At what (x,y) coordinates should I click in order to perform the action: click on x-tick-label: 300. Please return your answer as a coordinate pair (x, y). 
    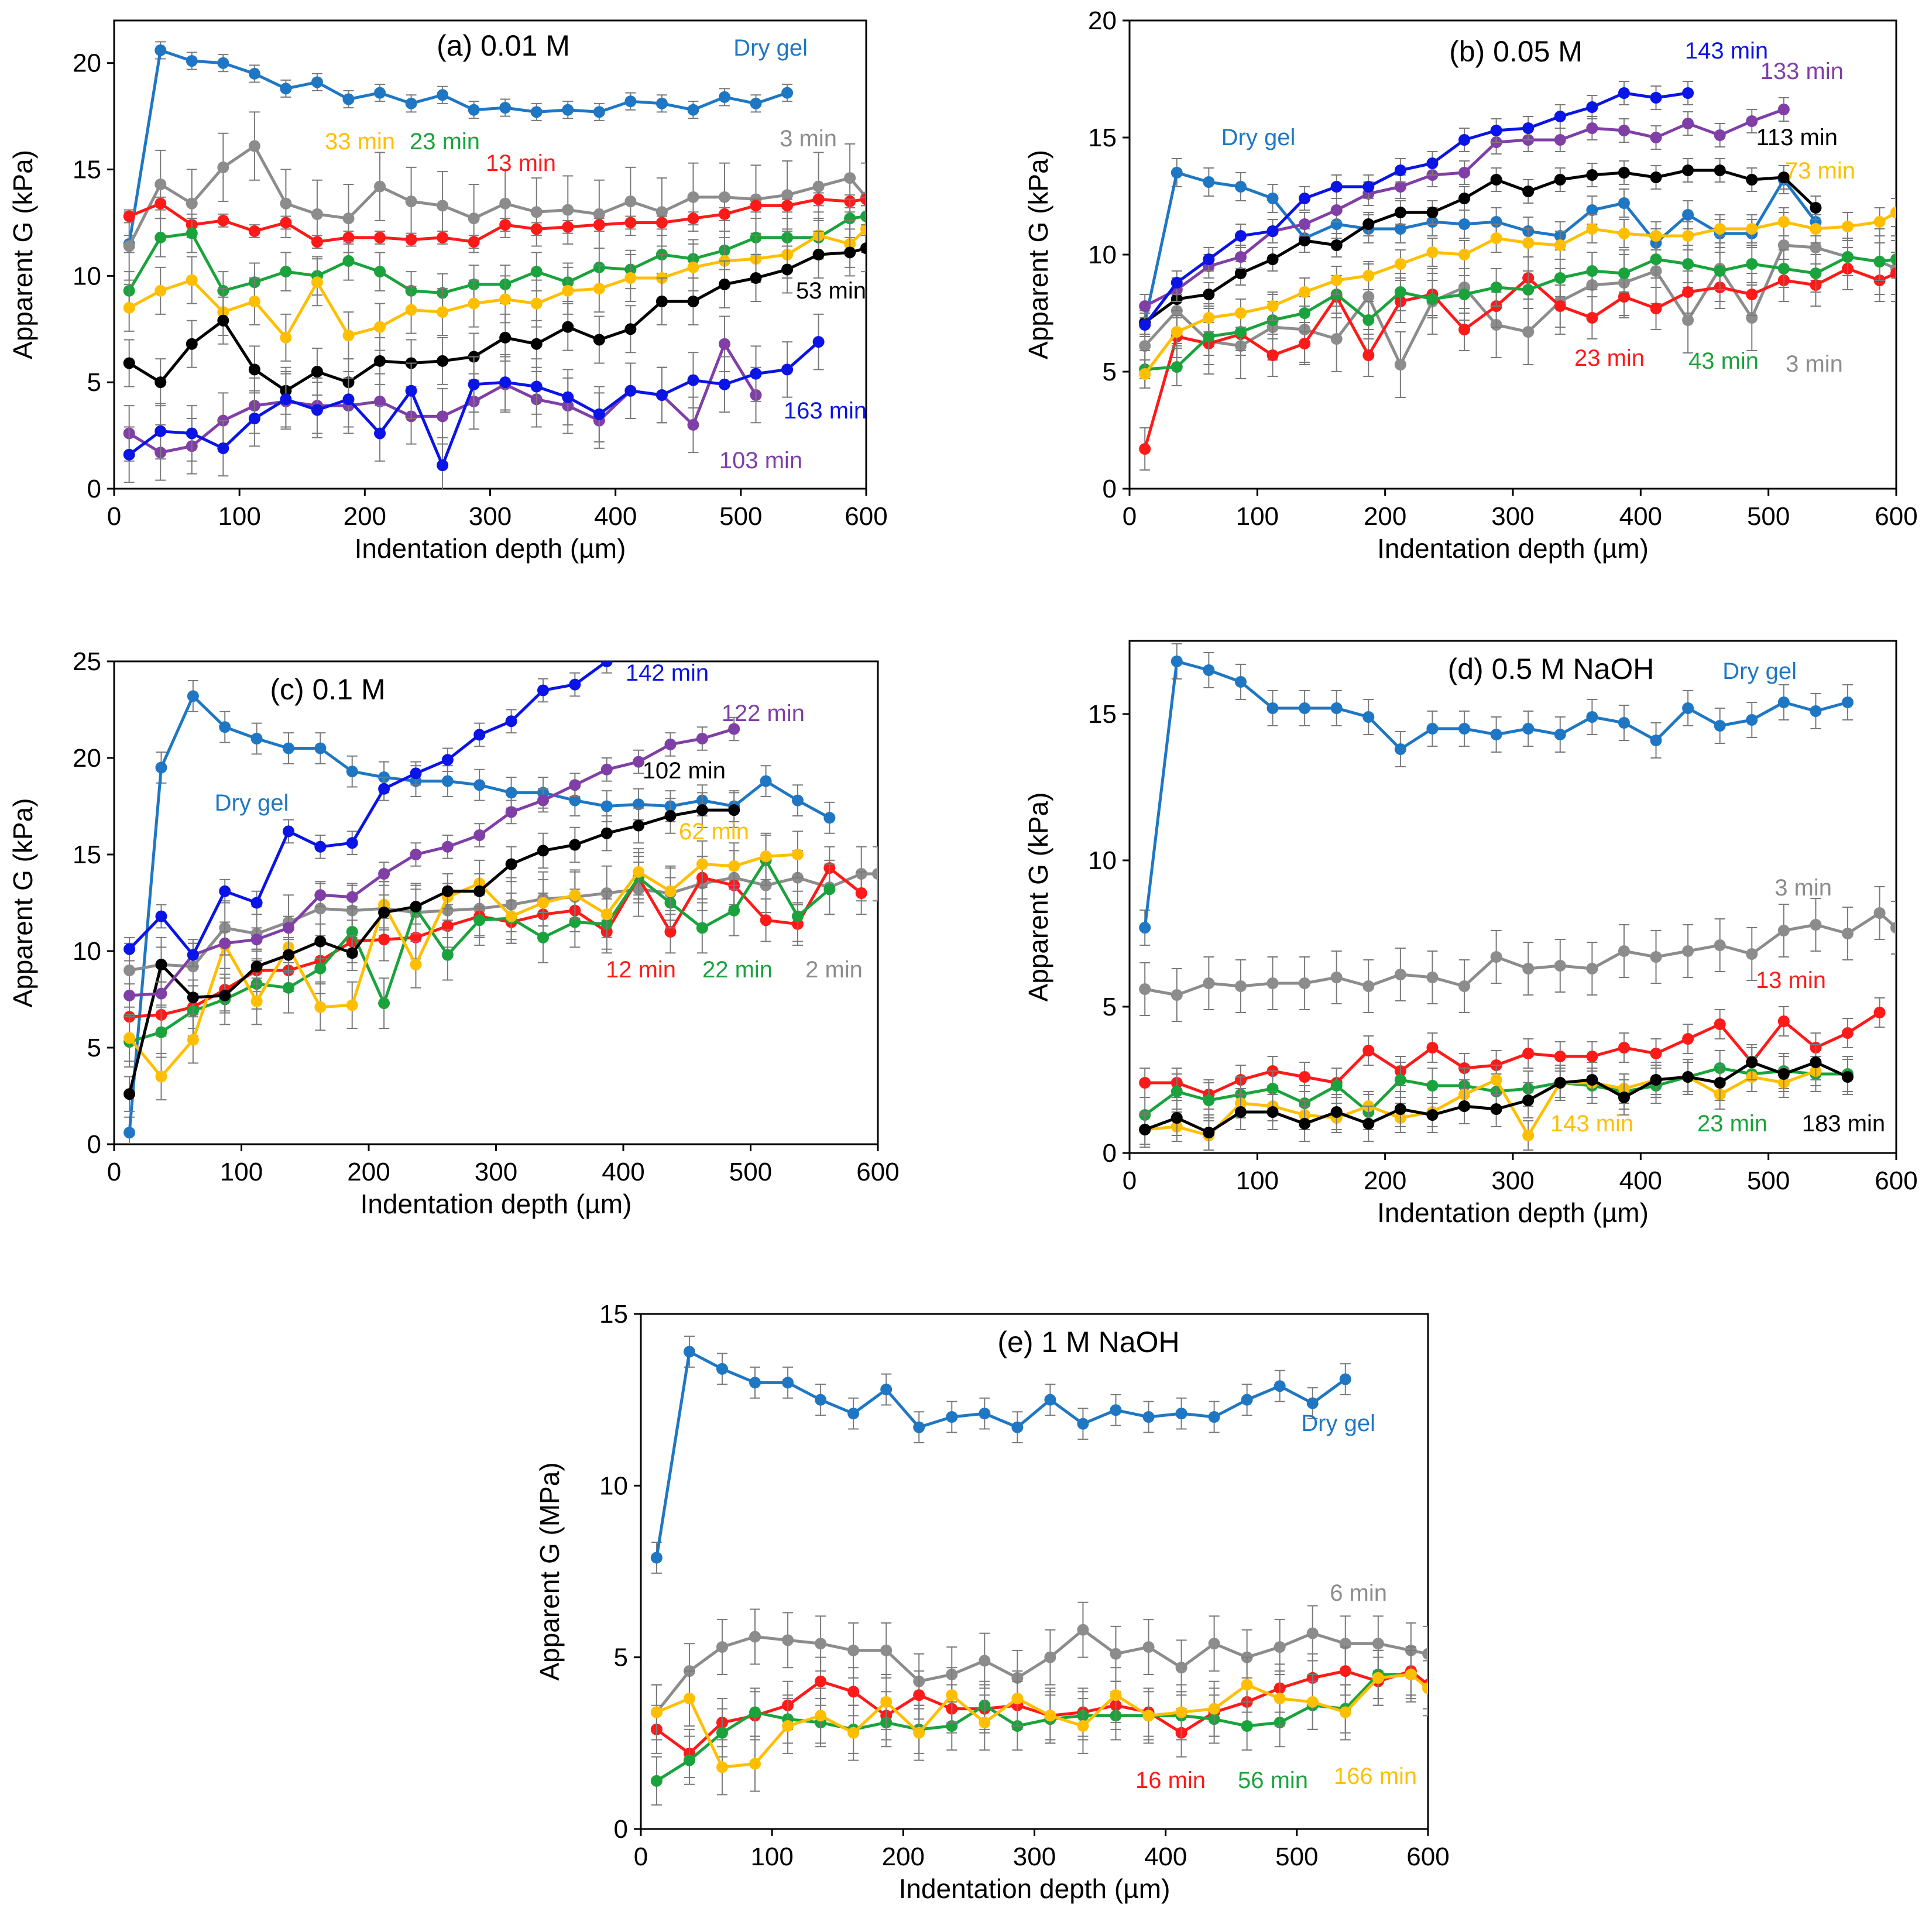
    Looking at the image, I should click on (1512, 1180).